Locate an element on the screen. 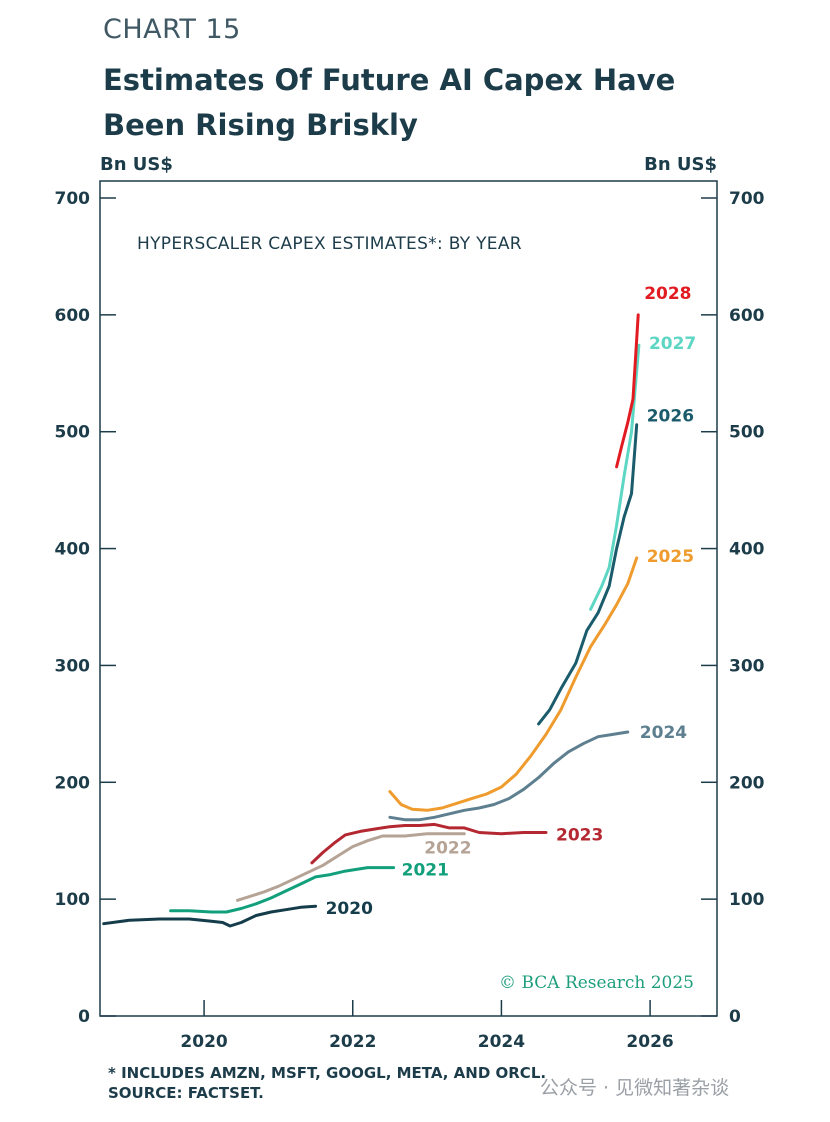 Image resolution: width=830 pixels, height=1122 pixels. series-label-2027: 2027 is located at coordinates (672, 344).